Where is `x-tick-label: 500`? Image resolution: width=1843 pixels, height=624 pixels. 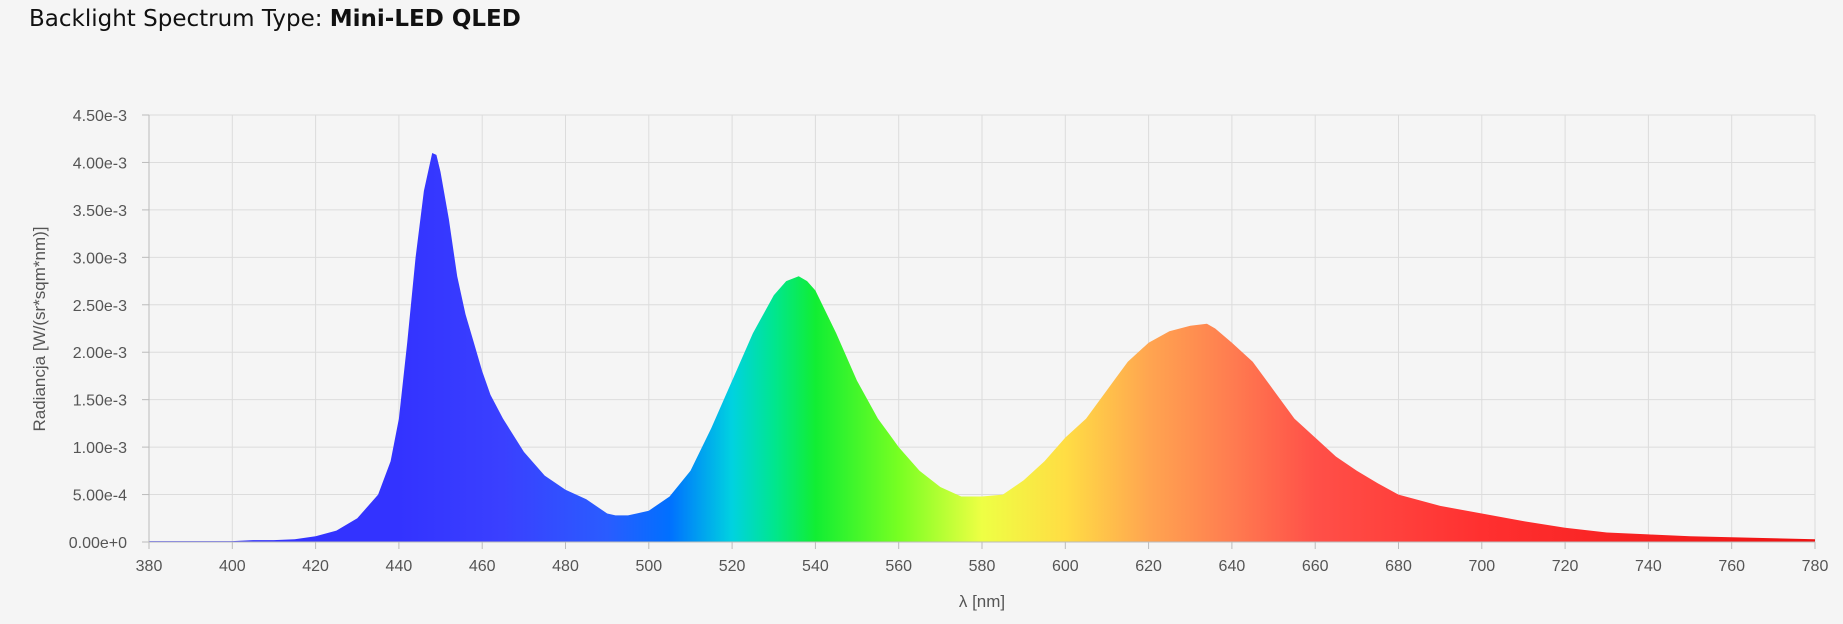
x-tick-label: 500 is located at coordinates (648, 566).